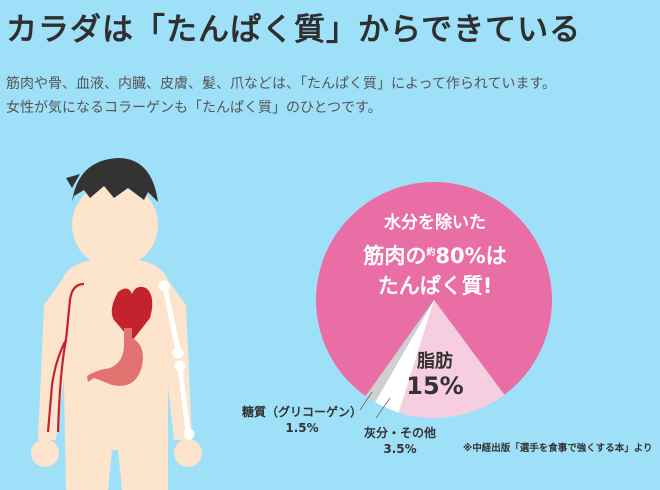  I want to click on center-text-line-2: 筋肉の約80%は, so click(435, 254).